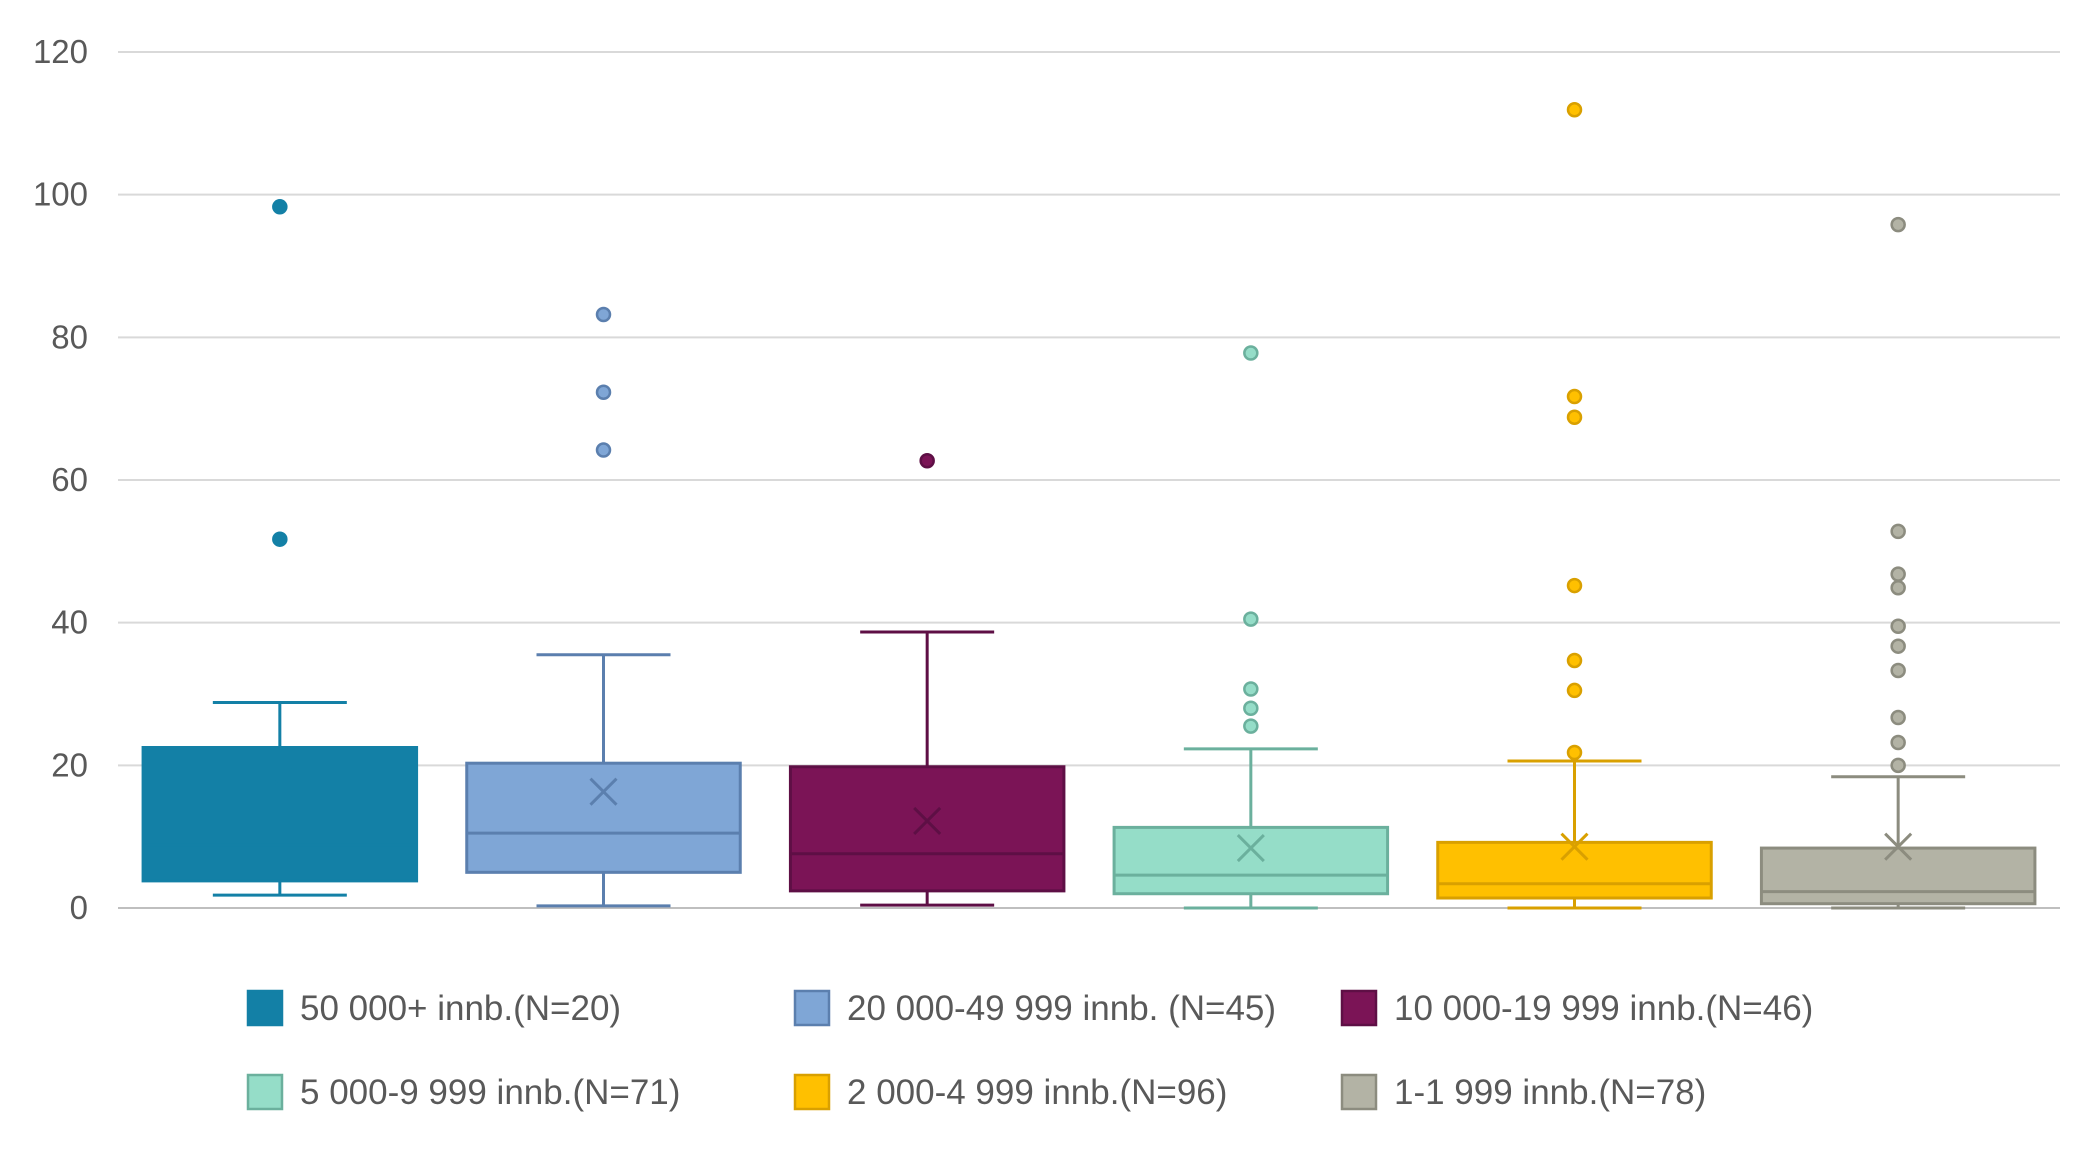 The height and width of the screenshot is (1170, 2079). Describe the element at coordinates (69, 622) in the screenshot. I see `y-tick-label: 40` at that location.